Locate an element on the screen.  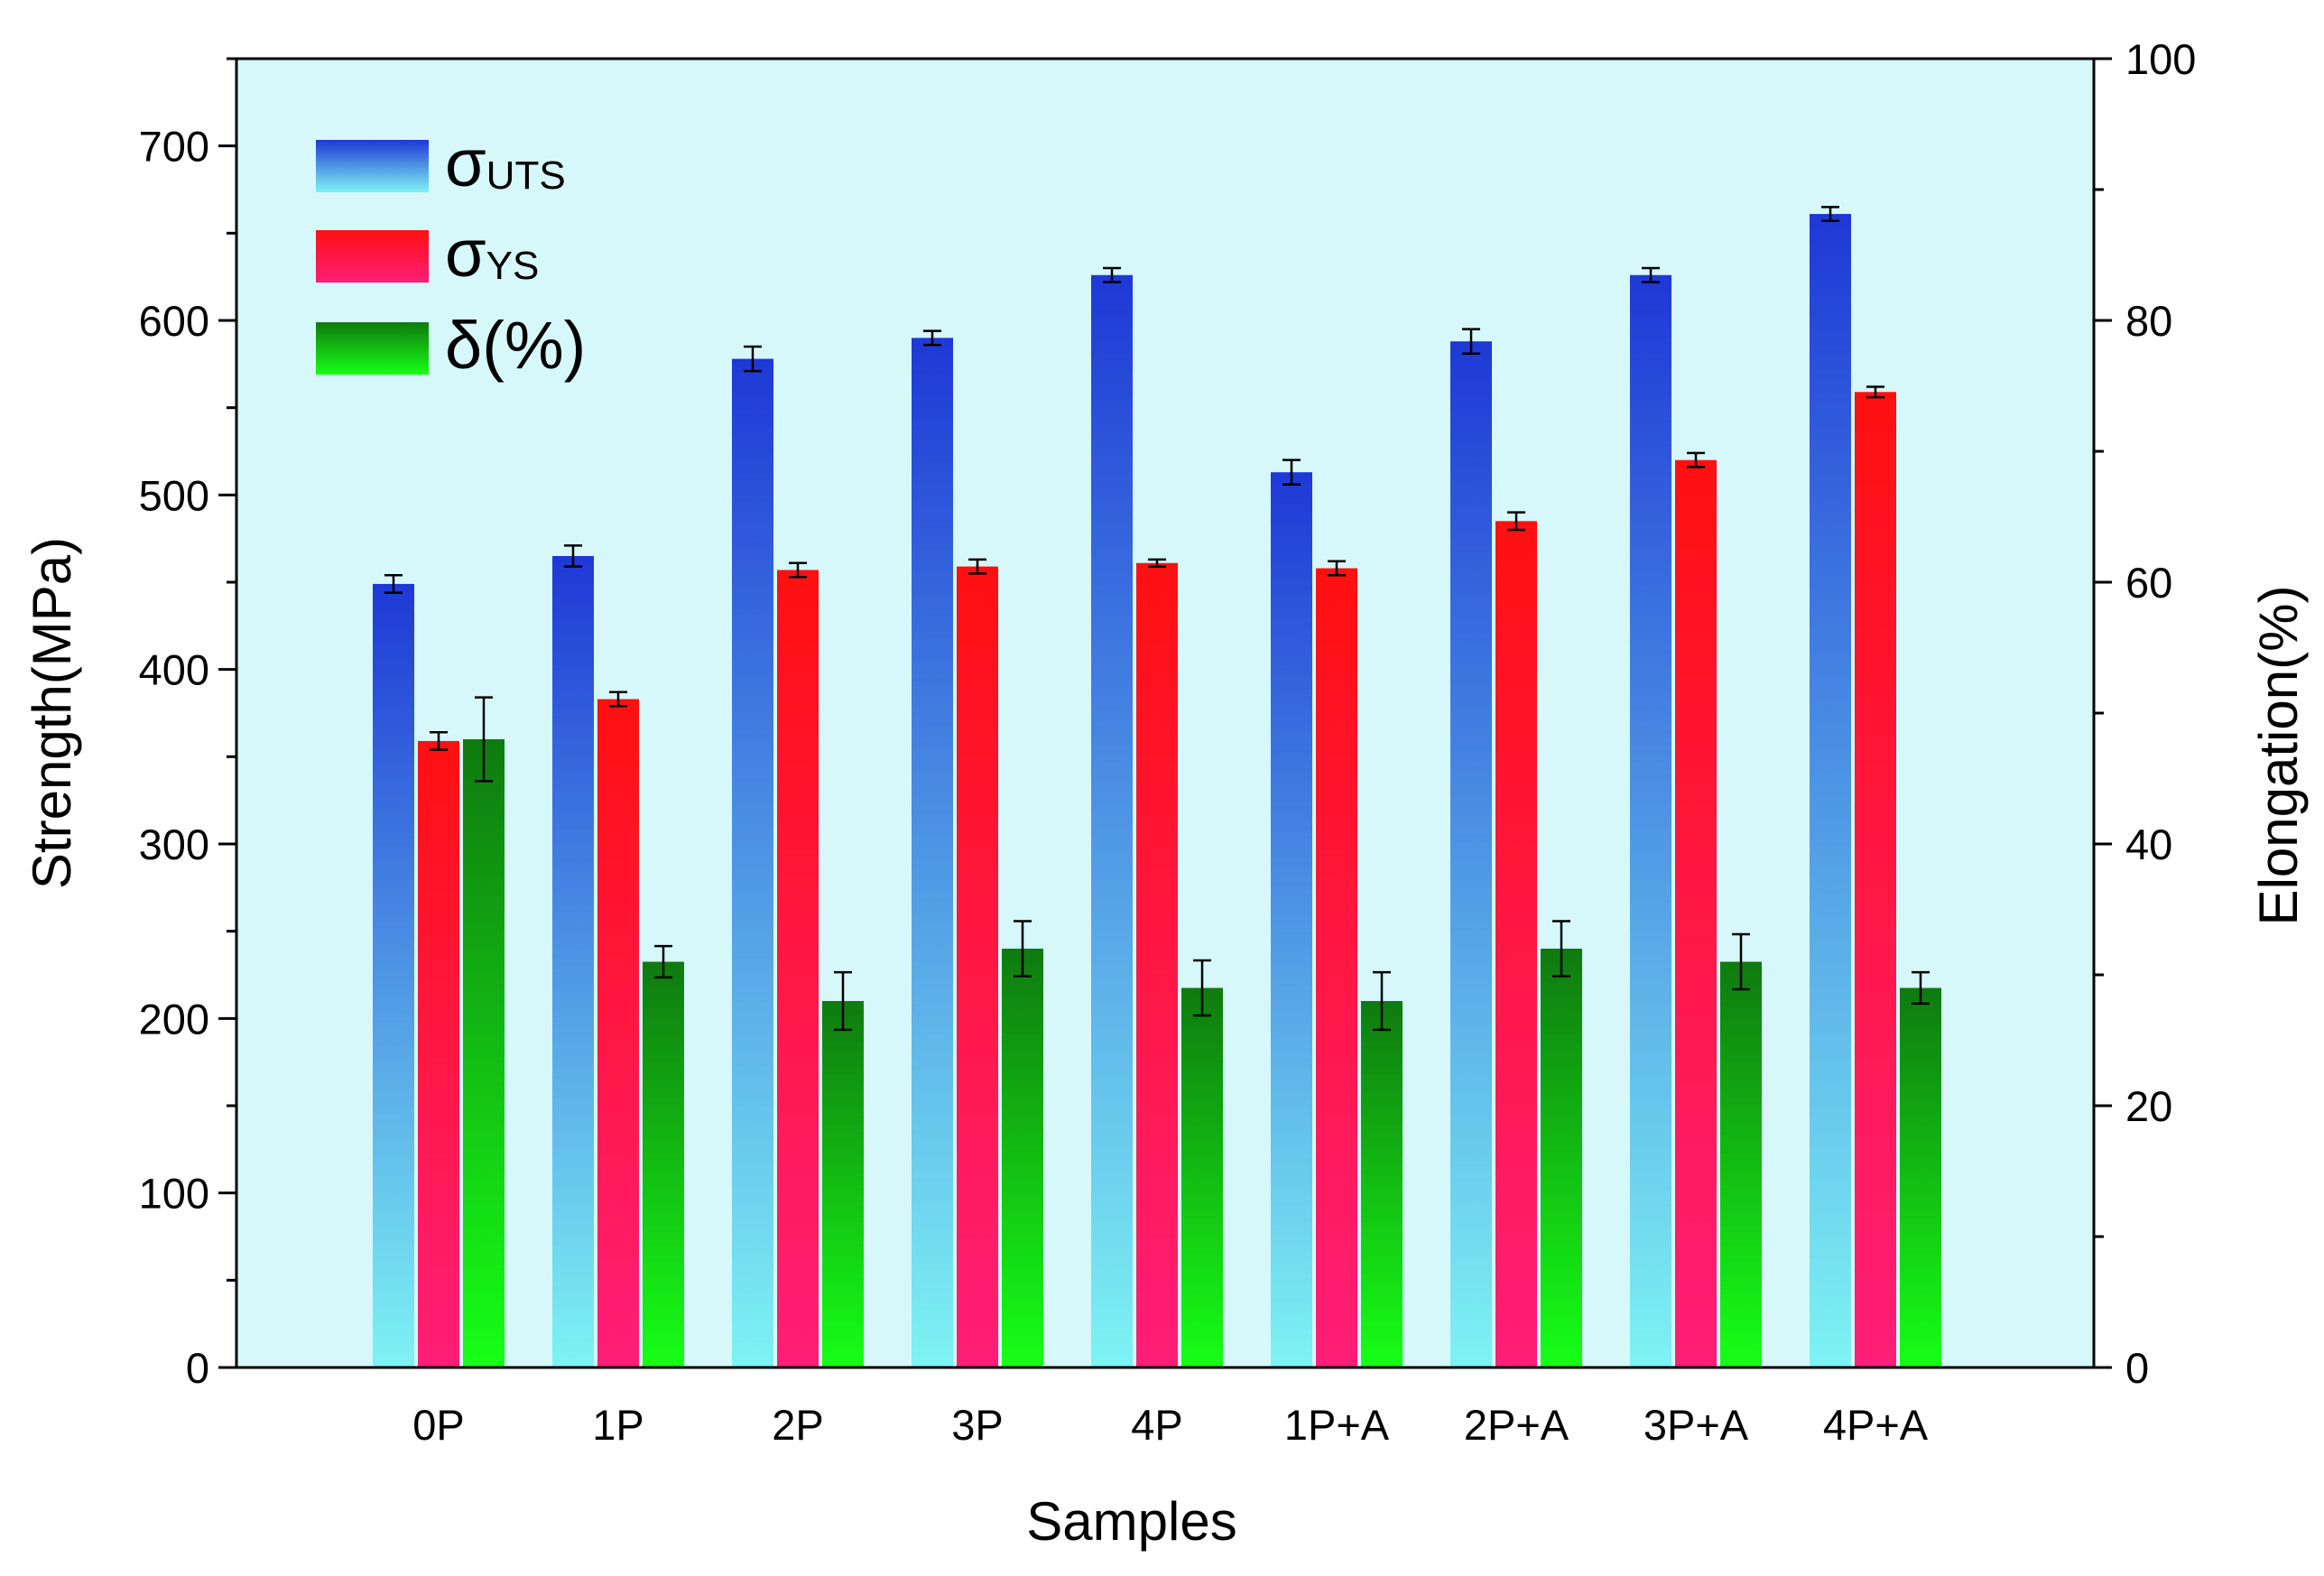
bar-ys-3P is located at coordinates (977, 966).